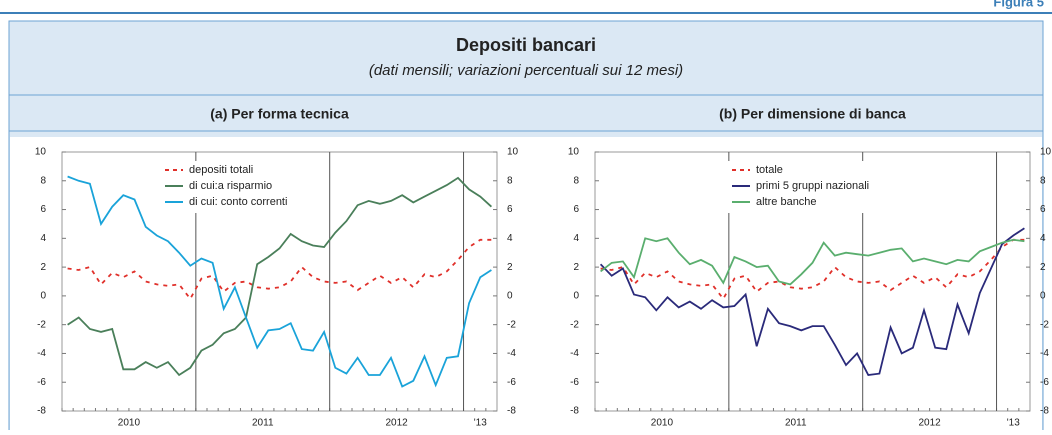 This screenshot has height=435, width=1052. What do you see at coordinates (812, 114) in the screenshot?
I see `panel-title: (b) Per dimensione di banca` at bounding box center [812, 114].